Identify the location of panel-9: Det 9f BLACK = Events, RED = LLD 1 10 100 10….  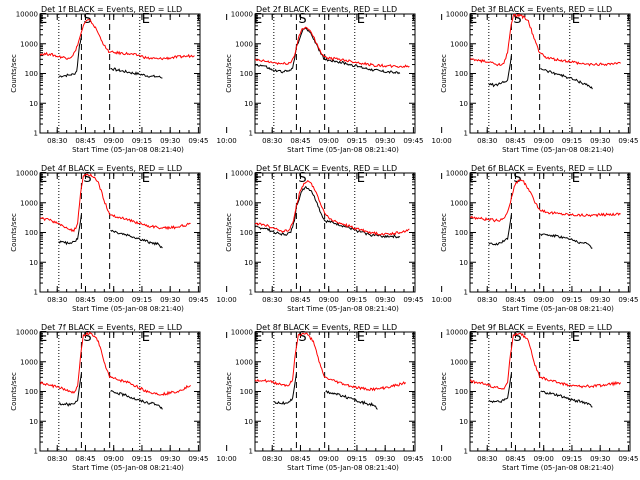
(539, 397).